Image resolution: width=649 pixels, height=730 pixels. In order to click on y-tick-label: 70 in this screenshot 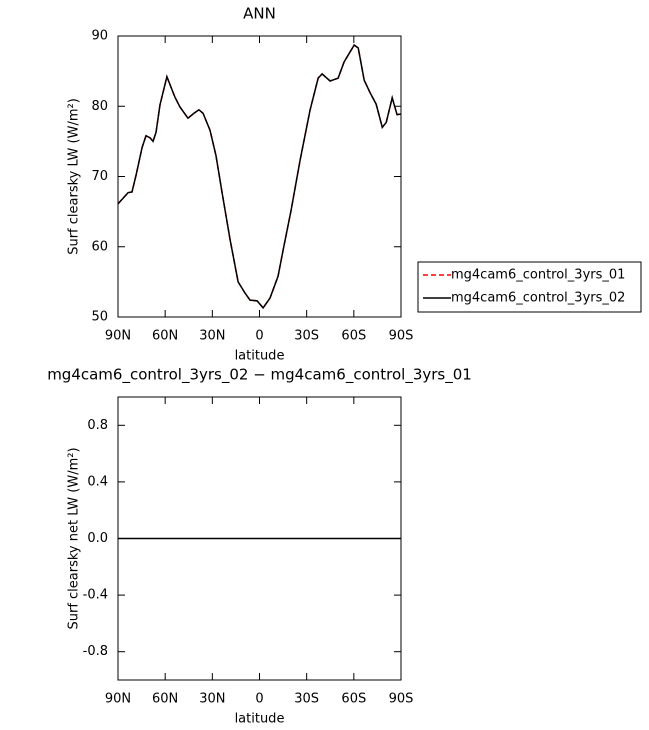, I will do `click(99, 176)`.